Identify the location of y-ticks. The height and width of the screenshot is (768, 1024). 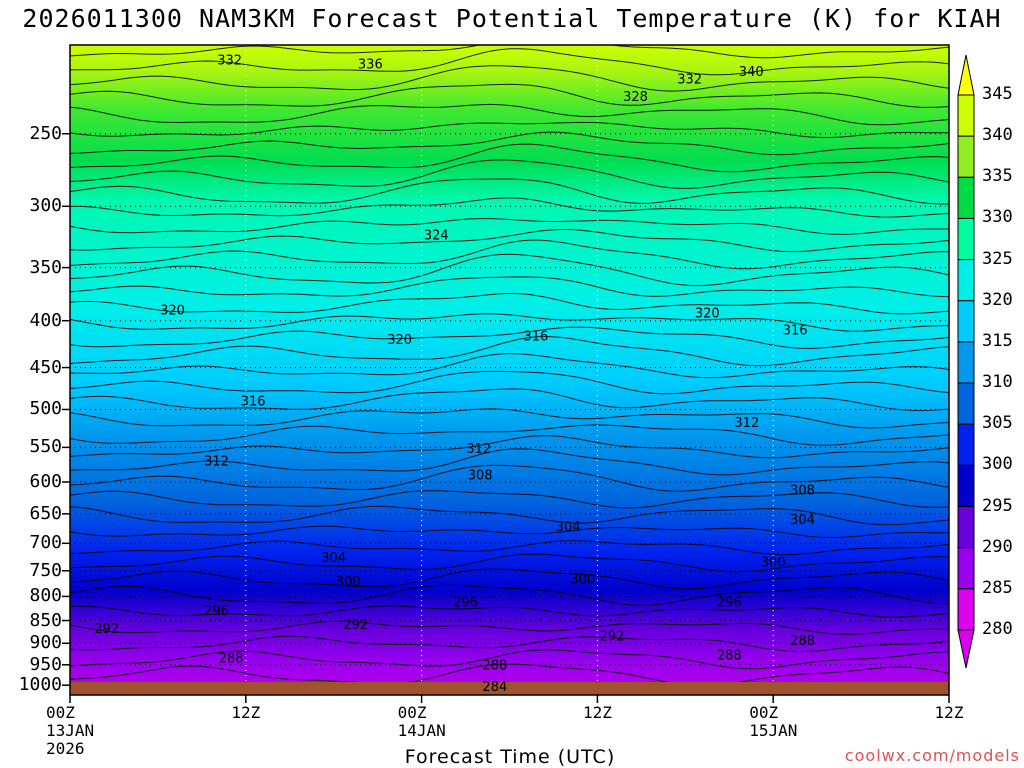
(66, 409).